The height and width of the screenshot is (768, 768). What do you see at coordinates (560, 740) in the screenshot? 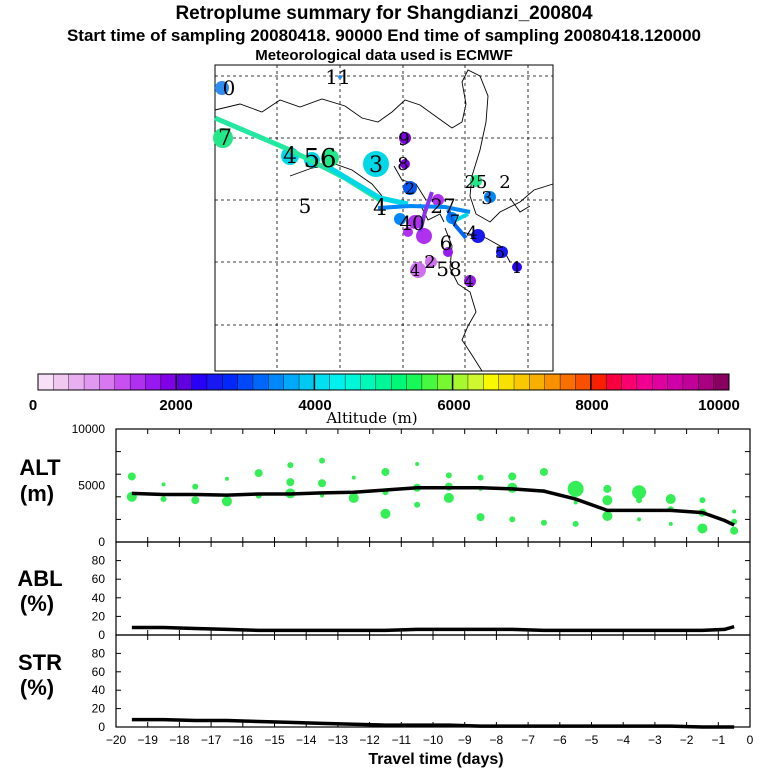
I see `x-tick-label: −6` at bounding box center [560, 740].